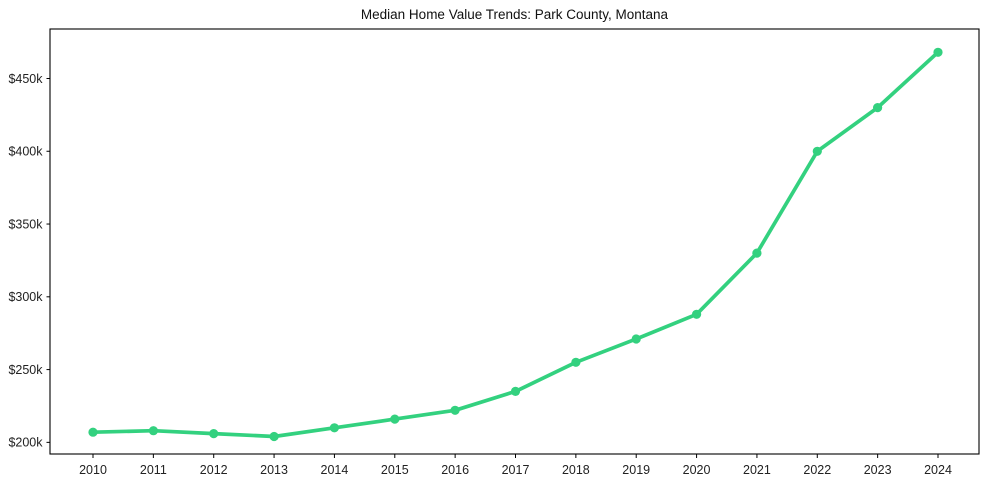 The height and width of the screenshot is (490, 989). I want to click on x-tick-label: 2021, so click(757, 470).